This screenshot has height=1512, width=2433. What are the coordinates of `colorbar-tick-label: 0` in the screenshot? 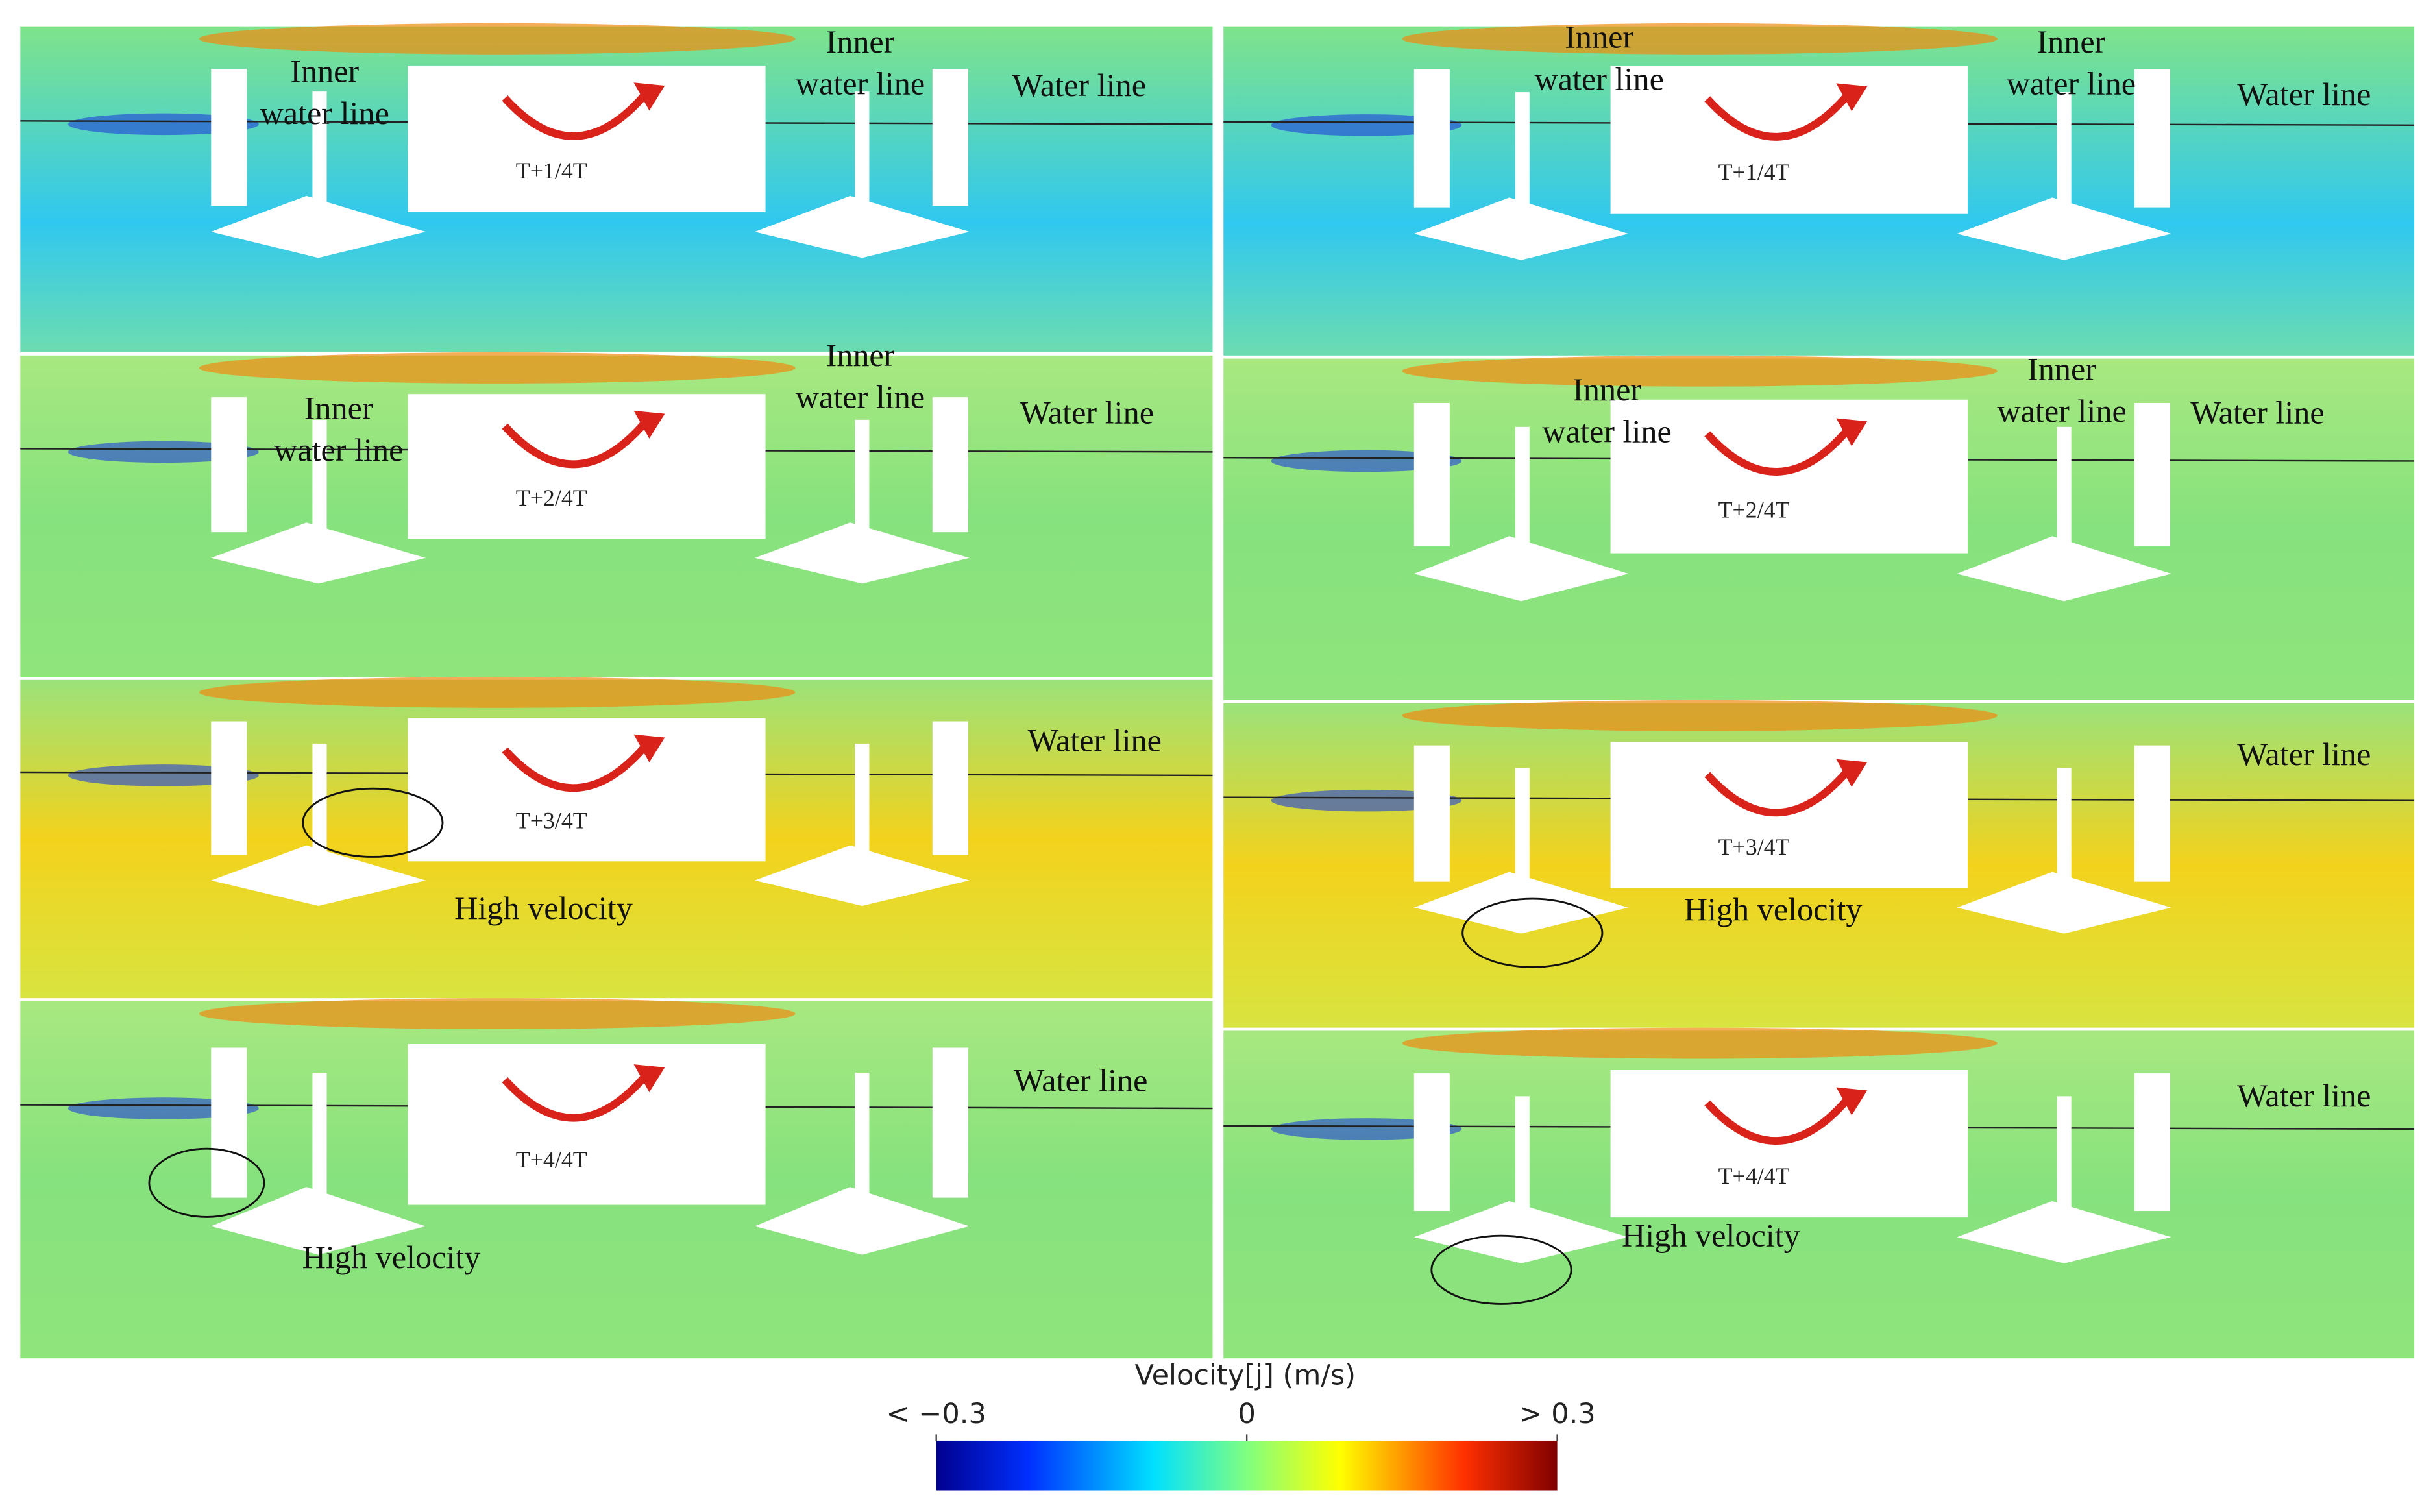 It's located at (1246, 1414).